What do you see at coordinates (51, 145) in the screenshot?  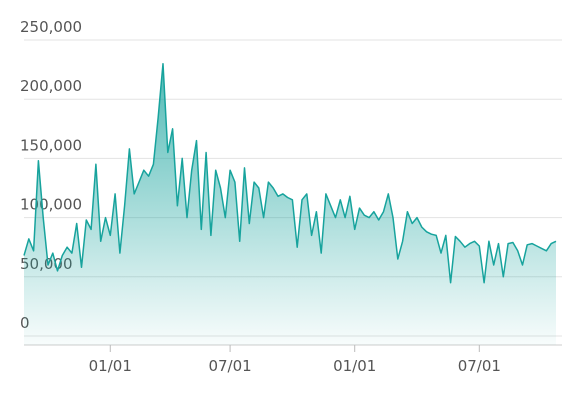 I see `y-tick-label: 150,000` at bounding box center [51, 145].